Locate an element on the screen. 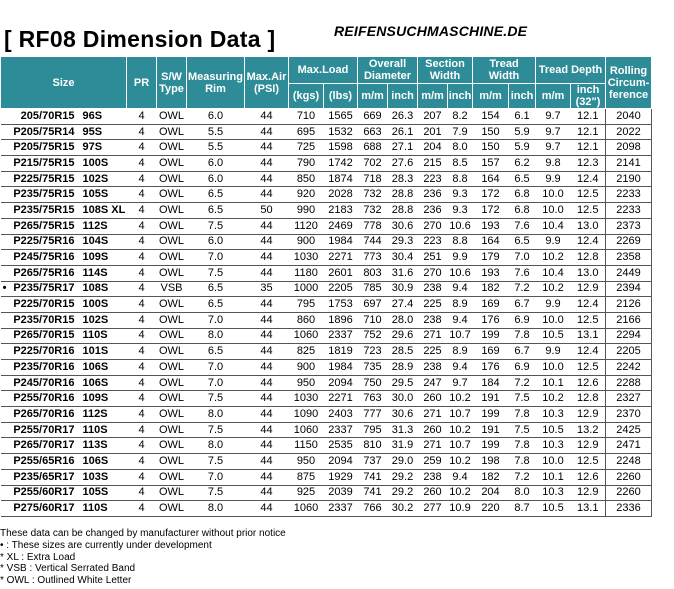 This screenshot has width=674, height=589. cell-tw-mm: 179 is located at coordinates (490, 257).